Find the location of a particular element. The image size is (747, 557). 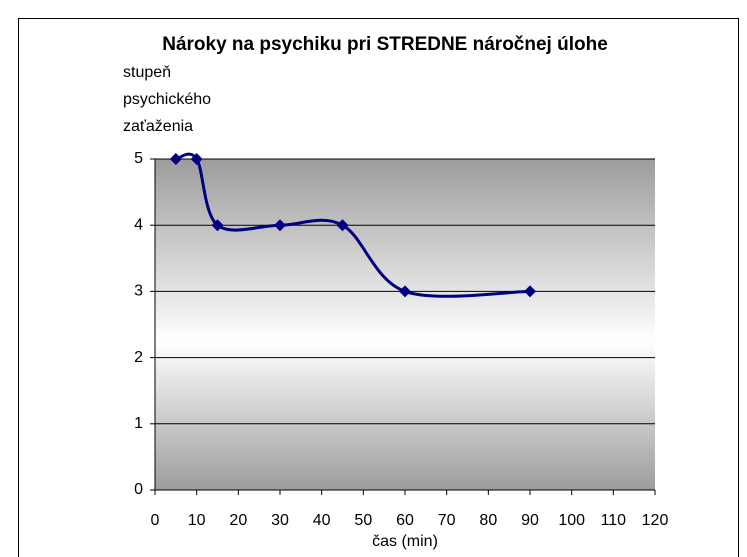

x-tick-label: 70 is located at coordinates (447, 520).